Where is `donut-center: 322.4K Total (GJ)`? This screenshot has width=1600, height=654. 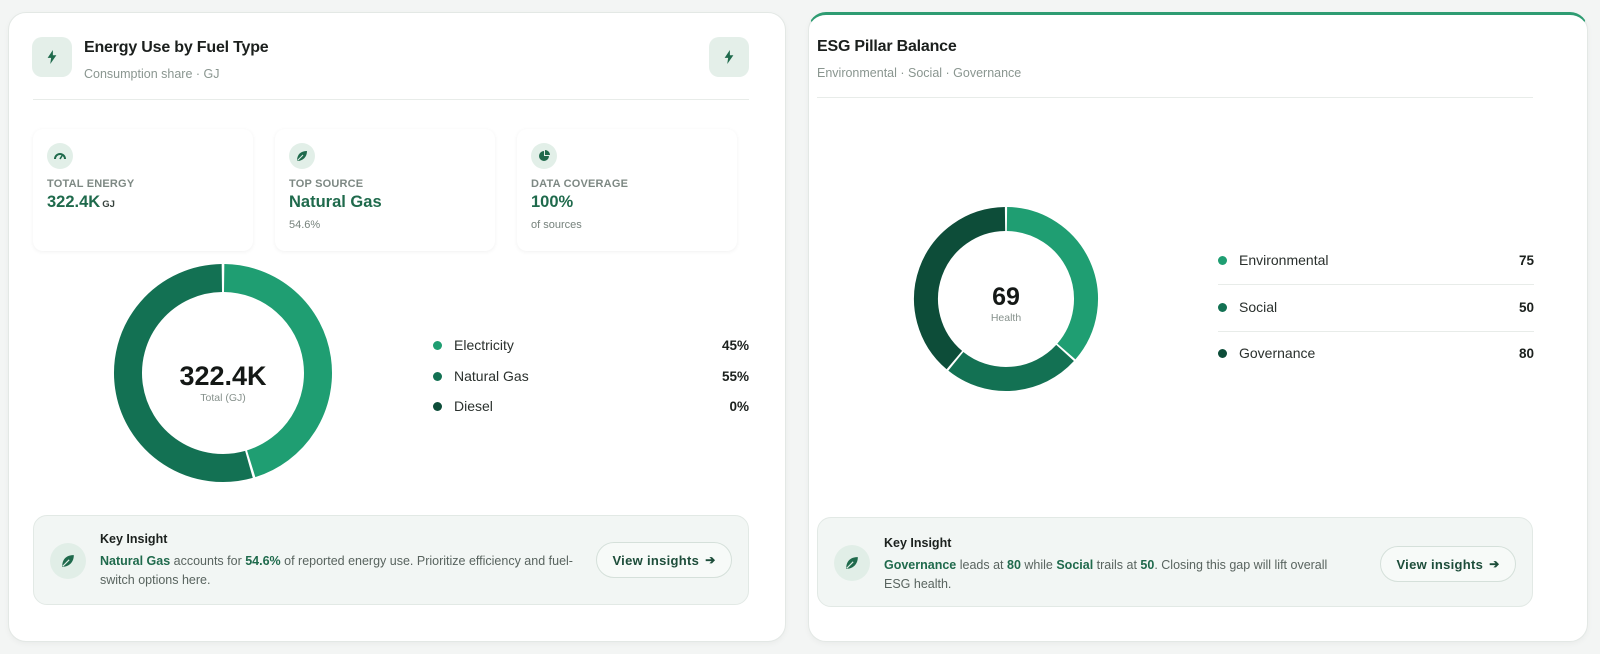 donut-center: 322.4K Total (GJ) is located at coordinates (223, 383).